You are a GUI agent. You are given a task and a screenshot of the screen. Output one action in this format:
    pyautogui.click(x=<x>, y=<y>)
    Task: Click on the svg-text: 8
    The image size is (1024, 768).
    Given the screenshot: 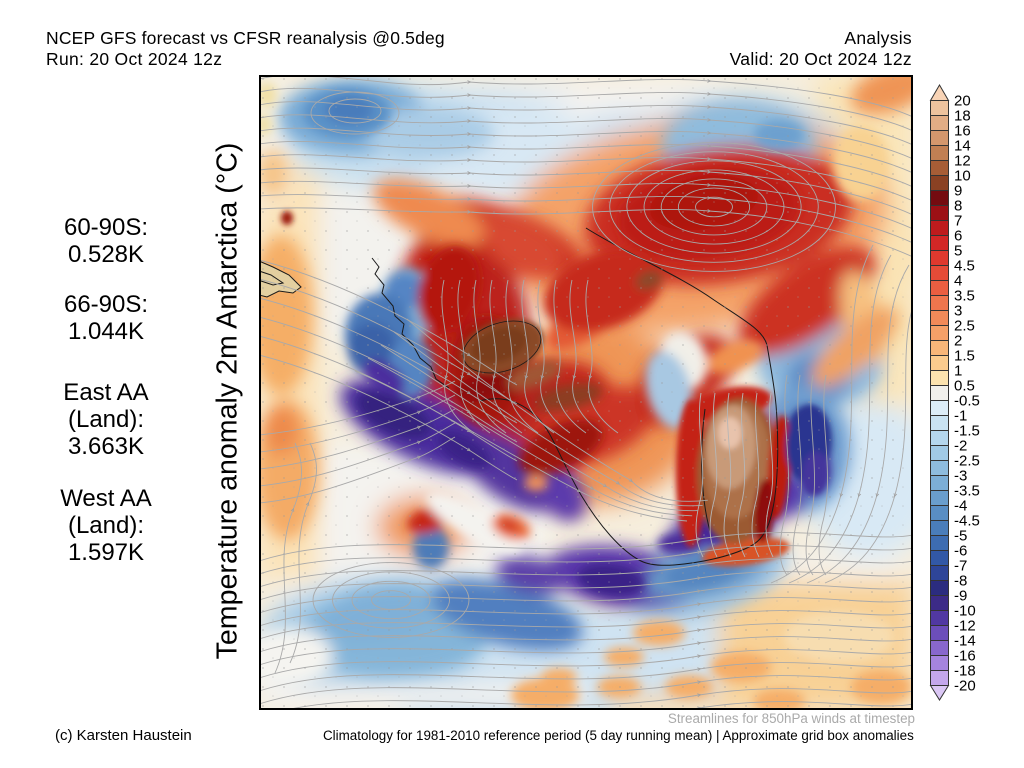 What is the action you would take?
    pyautogui.click(x=958, y=206)
    